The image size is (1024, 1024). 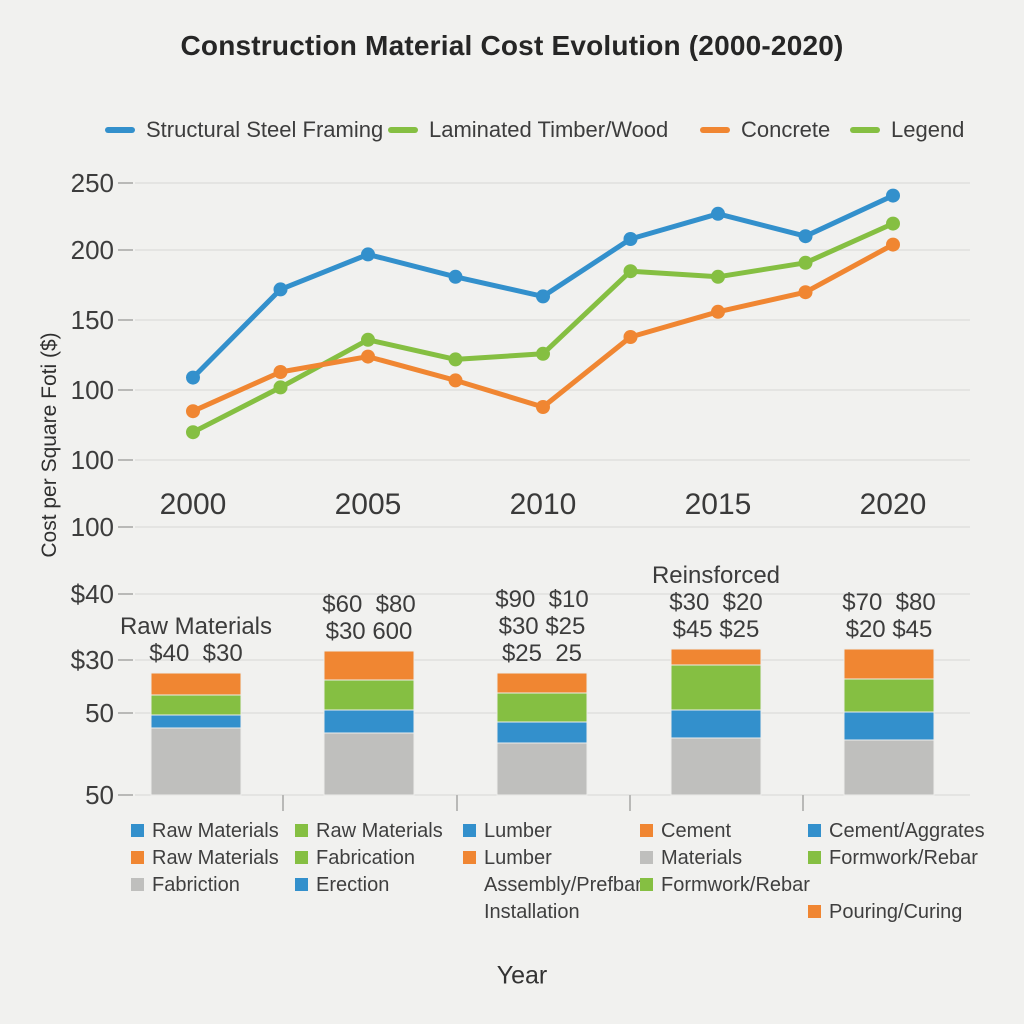 I want to click on y-tick-label: $30, so click(x=92, y=660).